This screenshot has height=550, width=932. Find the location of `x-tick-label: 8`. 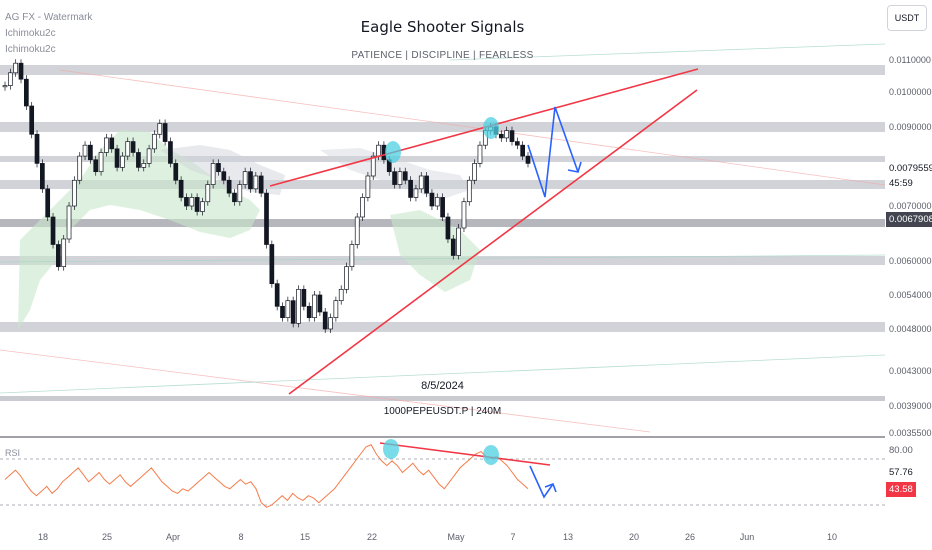

x-tick-label: 8 is located at coordinates (240, 537).